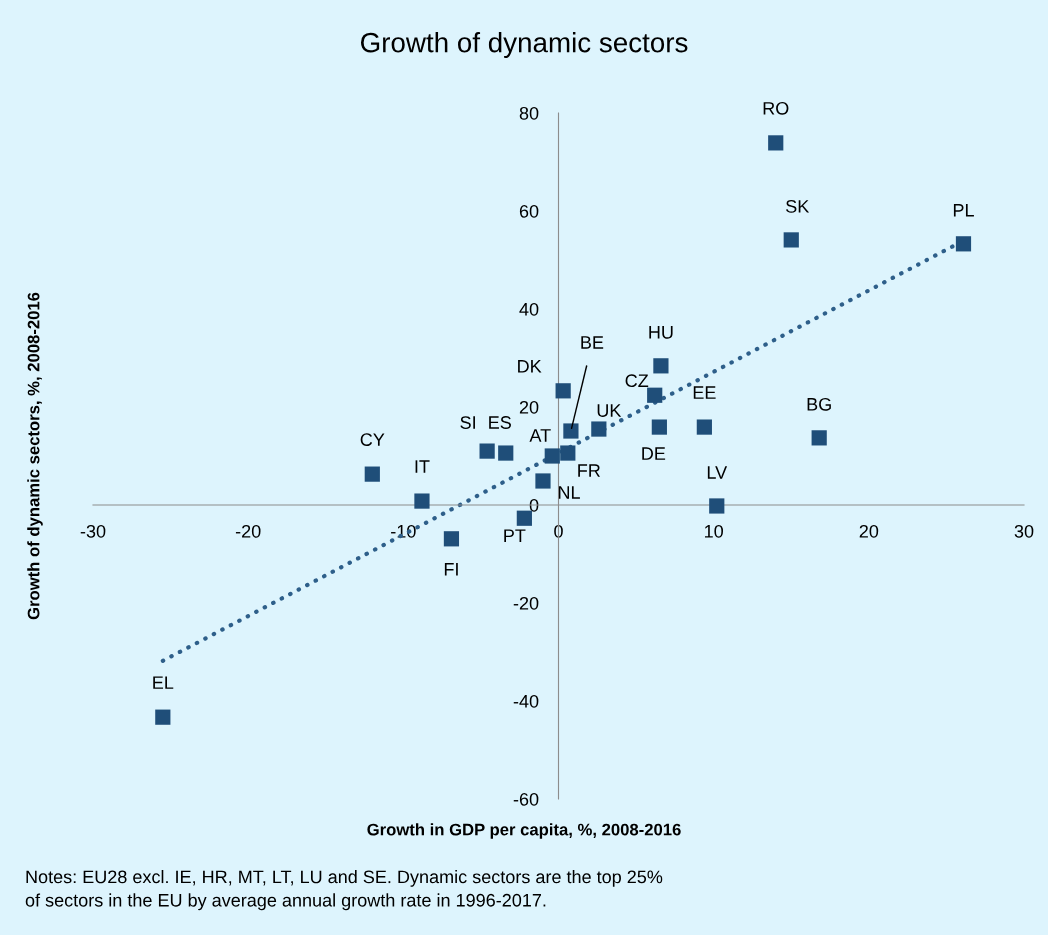 The image size is (1048, 935). I want to click on y-tick-label: 0, so click(534, 505).